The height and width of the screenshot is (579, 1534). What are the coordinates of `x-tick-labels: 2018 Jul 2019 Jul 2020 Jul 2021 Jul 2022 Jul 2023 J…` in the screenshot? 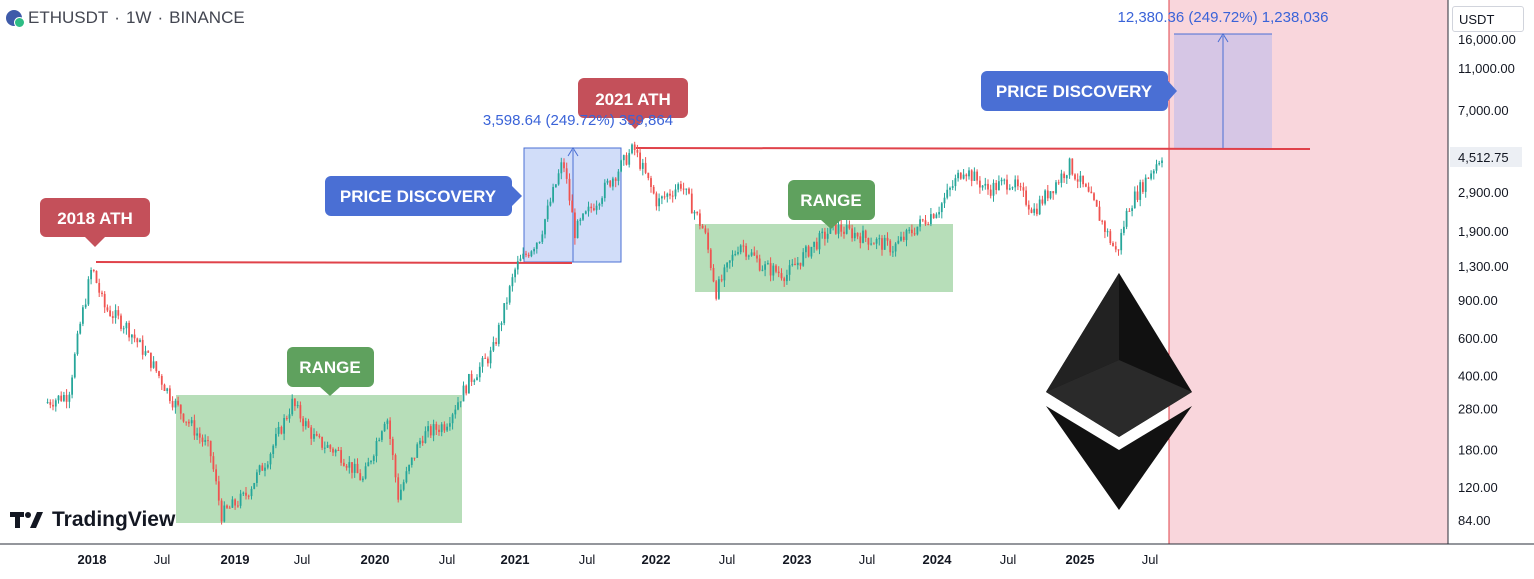 It's located at (618, 559).